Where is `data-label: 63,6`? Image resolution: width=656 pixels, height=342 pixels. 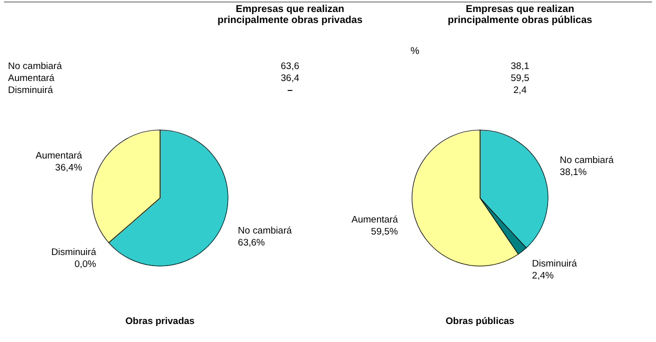
data-label: 63,6 is located at coordinates (290, 66).